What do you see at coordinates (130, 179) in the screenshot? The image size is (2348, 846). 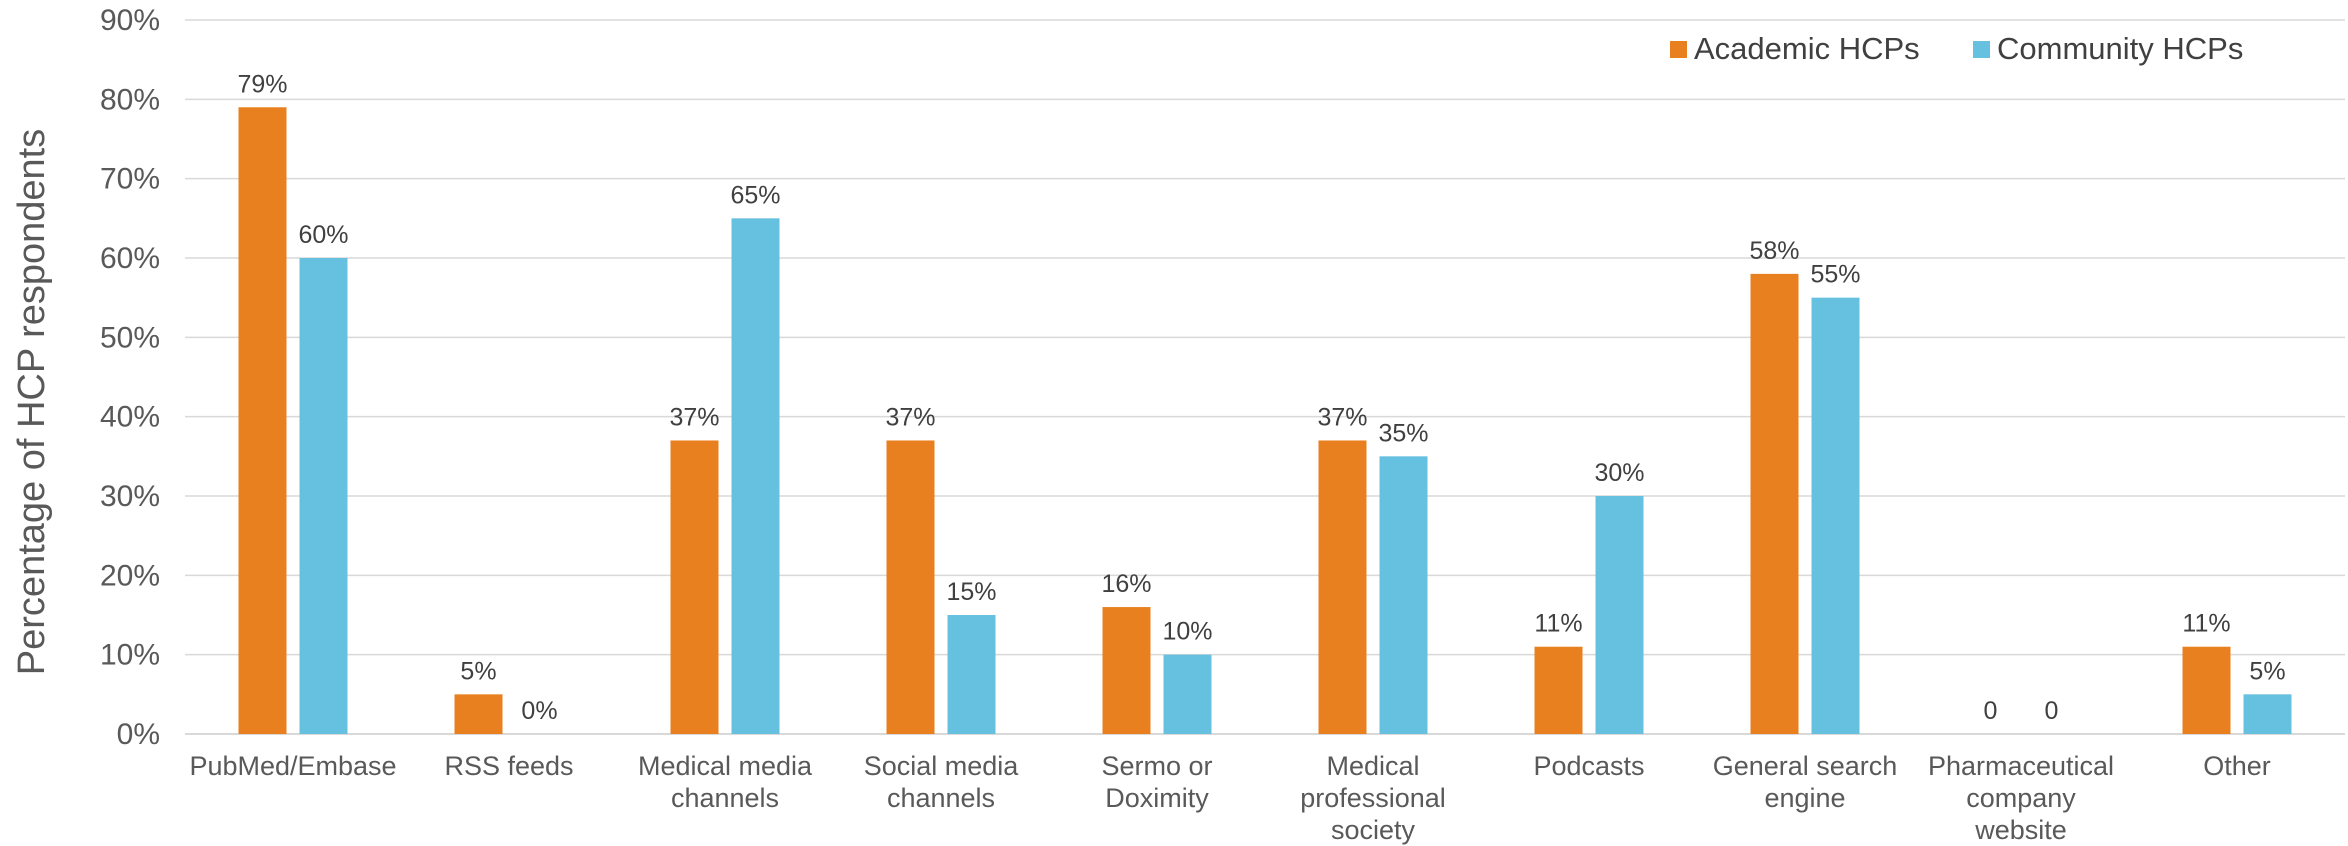 I see `y-tick-label: 70%` at bounding box center [130, 179].